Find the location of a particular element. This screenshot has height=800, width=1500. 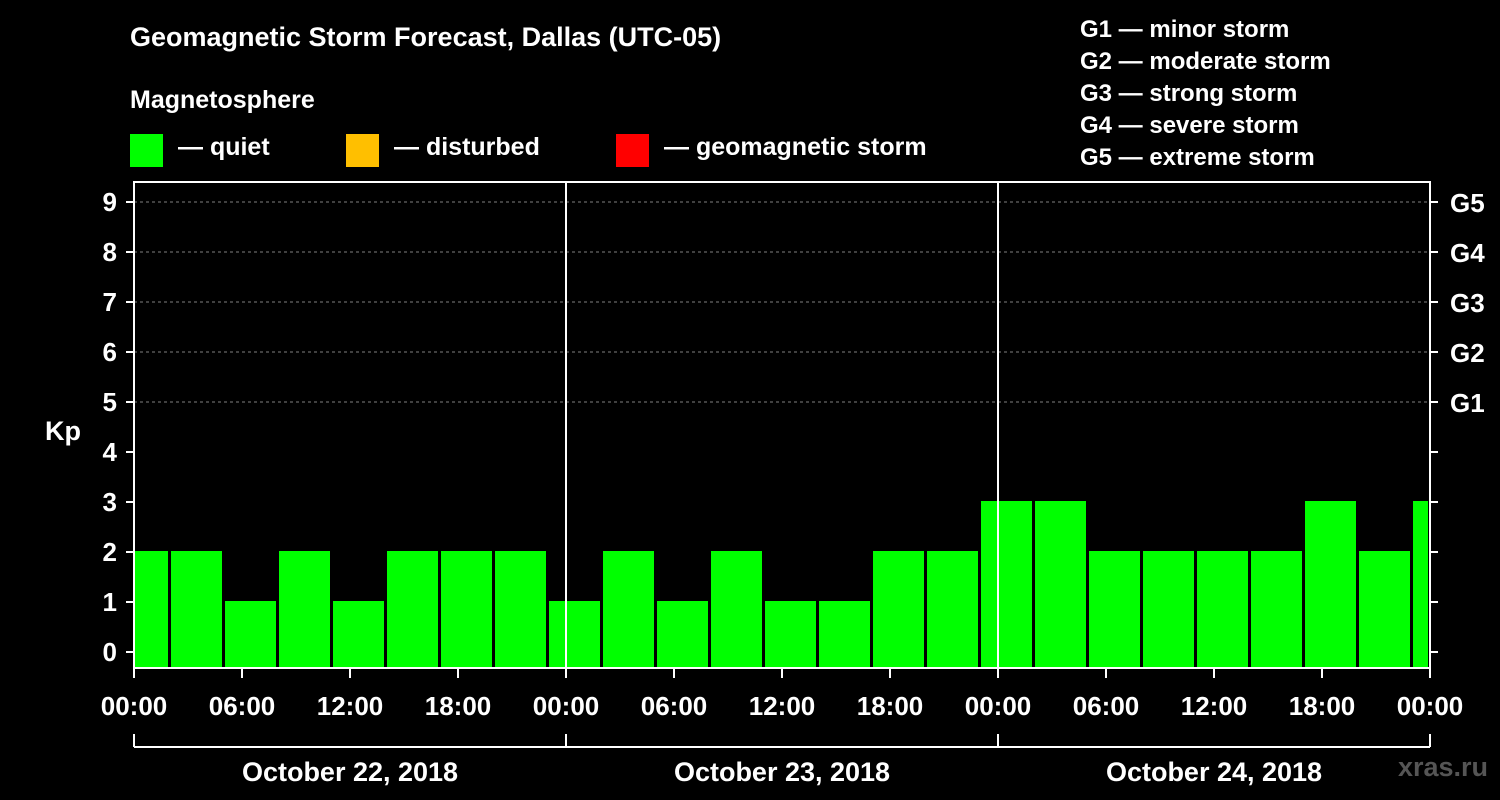

x-tick-label-9: 06:00 is located at coordinates (1106, 706).